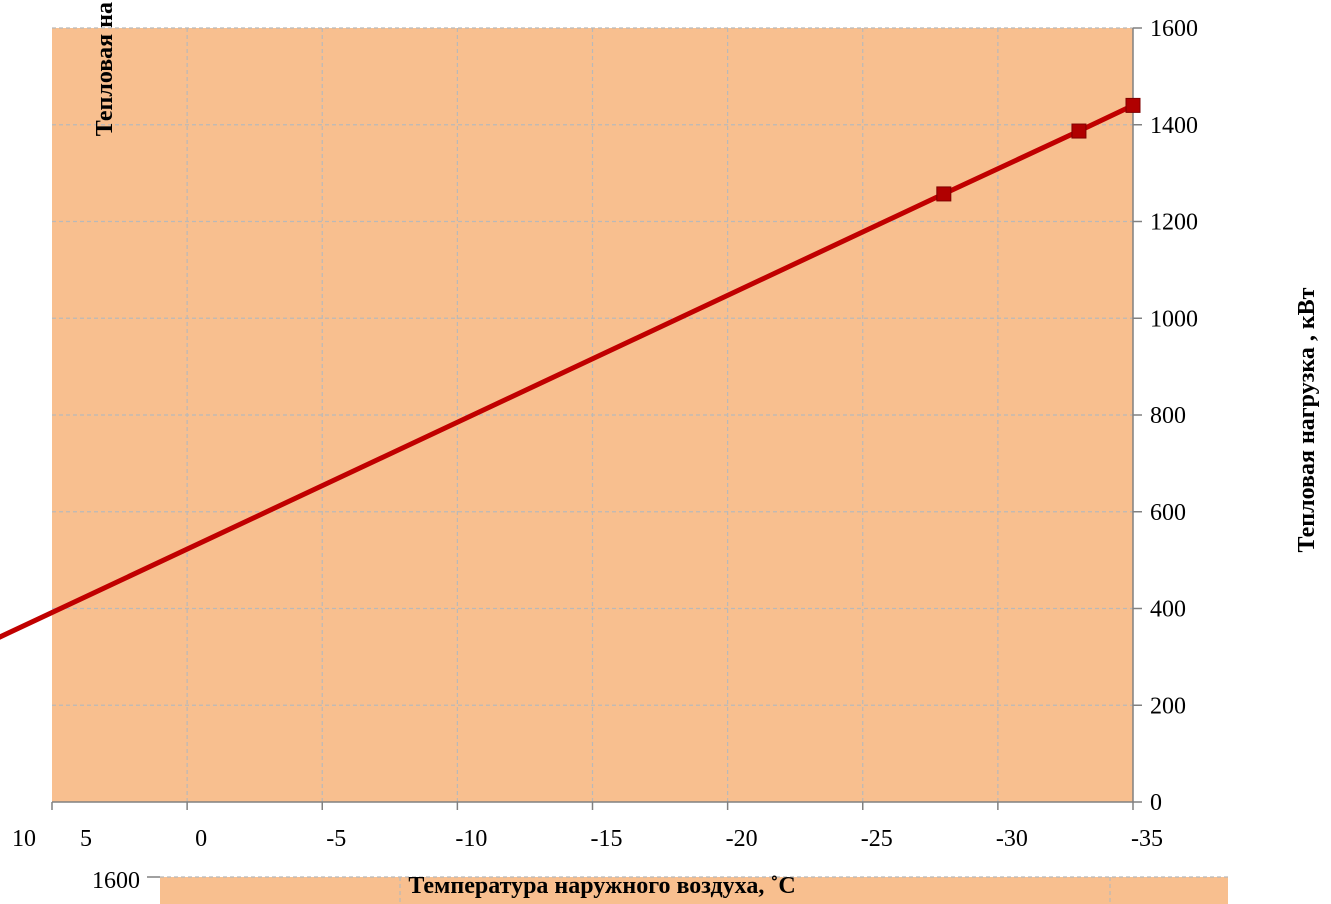 The image size is (1331, 904). I want to click on y-tick-label: 600, so click(1168, 513).